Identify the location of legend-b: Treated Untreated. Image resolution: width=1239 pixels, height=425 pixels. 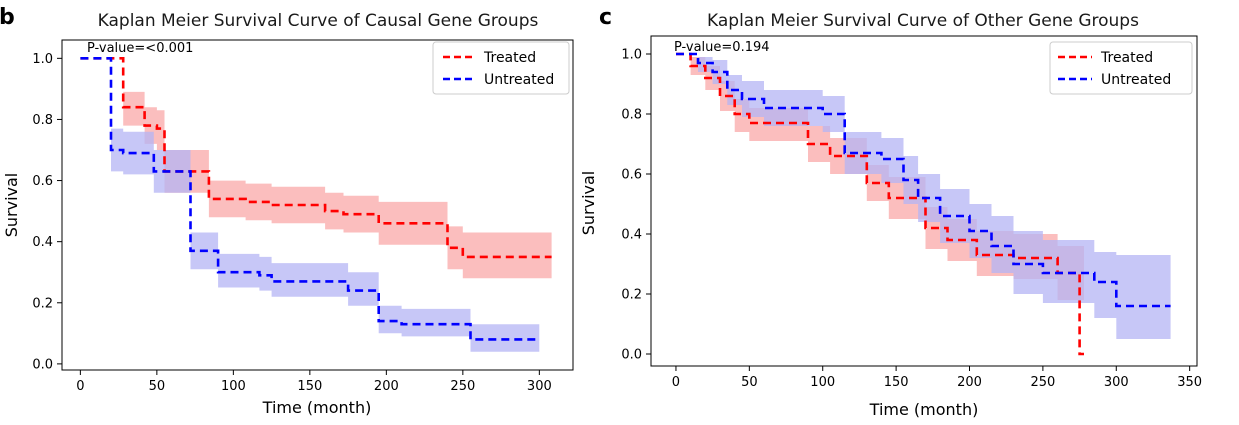
(501, 68).